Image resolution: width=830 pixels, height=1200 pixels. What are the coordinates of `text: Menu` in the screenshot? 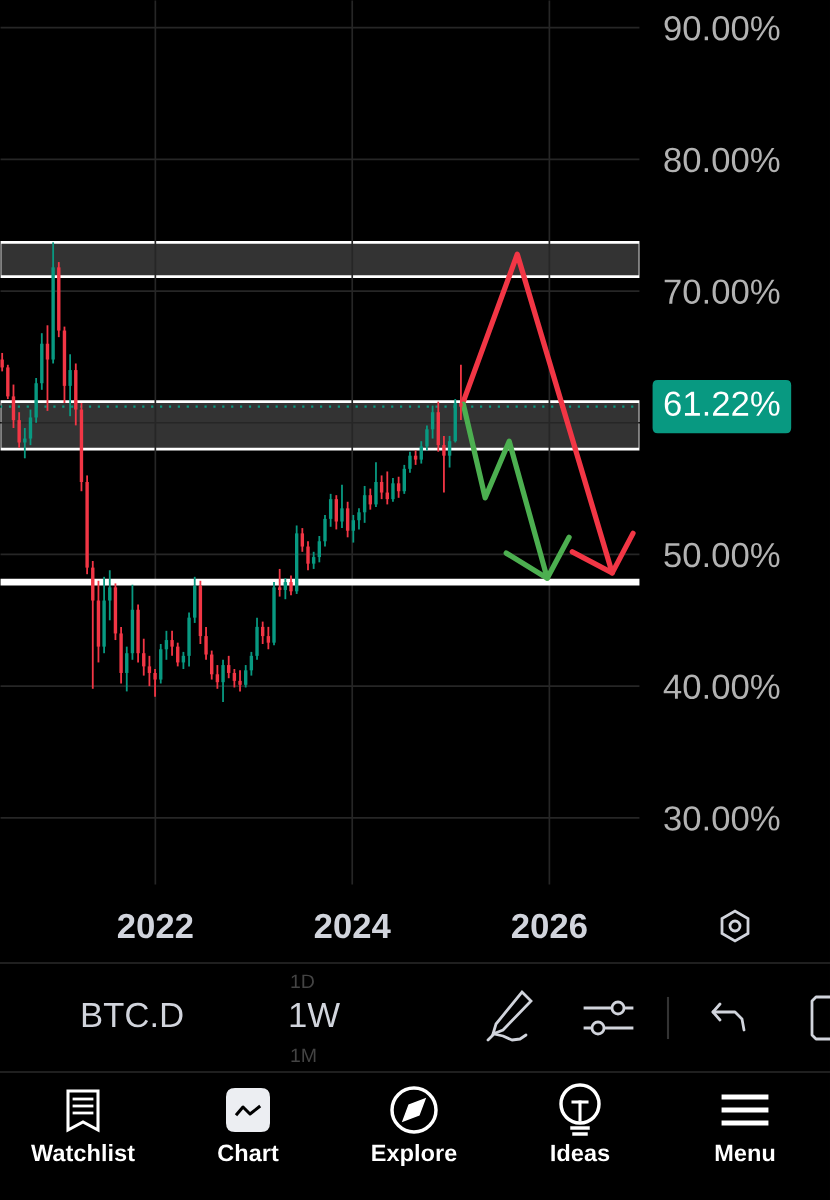 It's located at (745, 1153).